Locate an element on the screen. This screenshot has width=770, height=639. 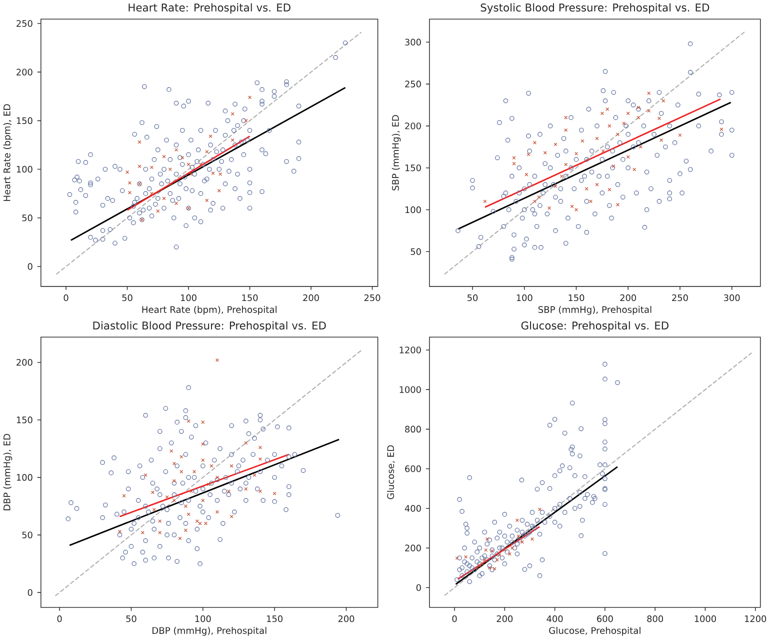
y-tick-label: 300 is located at coordinates (413, 42).